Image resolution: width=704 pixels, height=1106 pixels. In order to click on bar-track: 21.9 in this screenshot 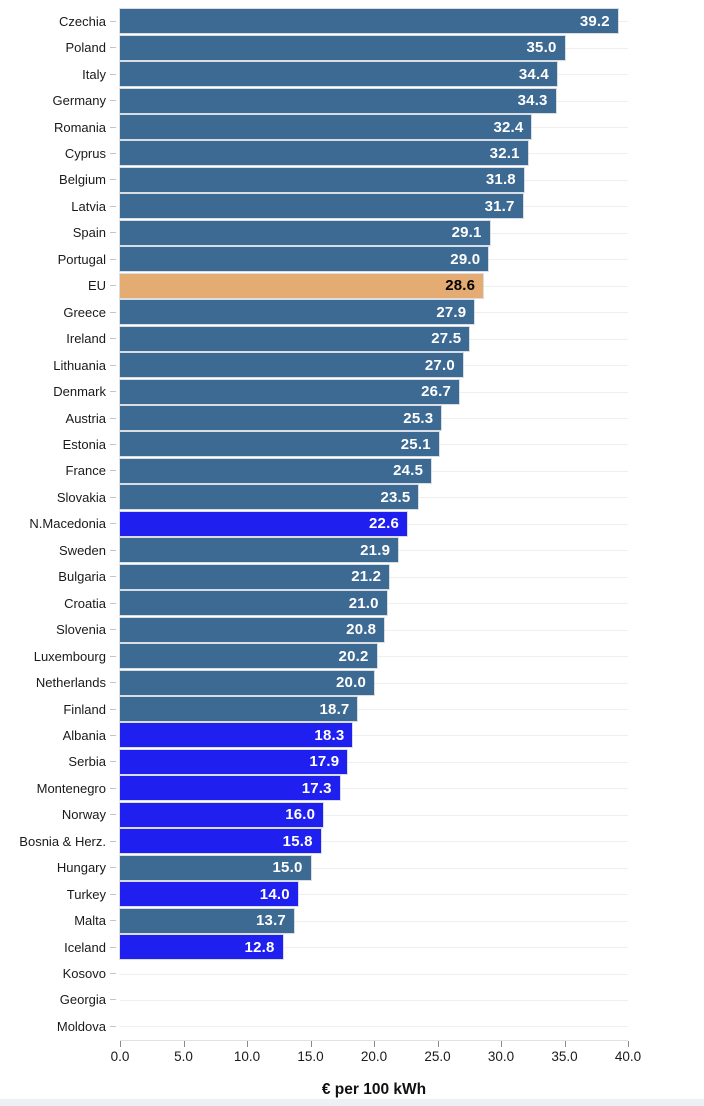, I will do `click(412, 550)`.